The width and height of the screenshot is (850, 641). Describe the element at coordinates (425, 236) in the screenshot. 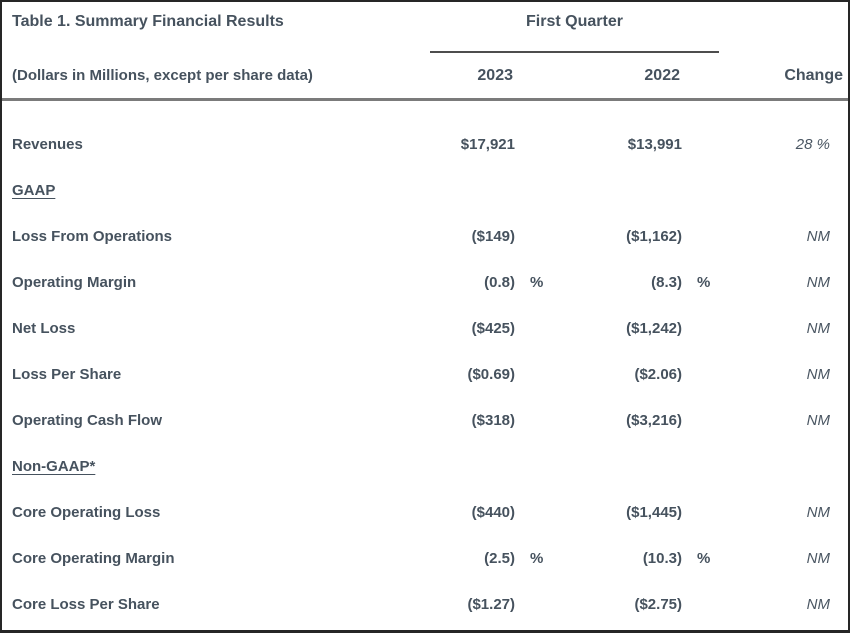

I see `table-row-loss-from-operations: Loss From Operations ($149) ($1,162) NM` at that location.